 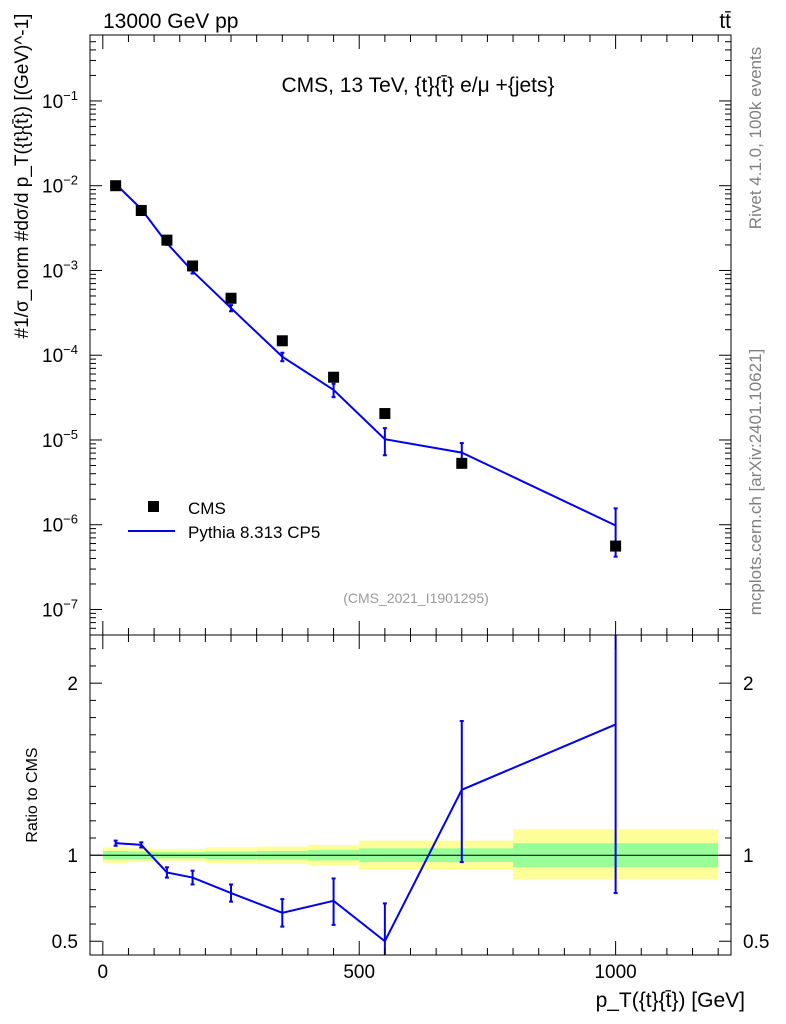 I want to click on main-y-tick-label: 10⁻⁷, so click(x=60, y=608).